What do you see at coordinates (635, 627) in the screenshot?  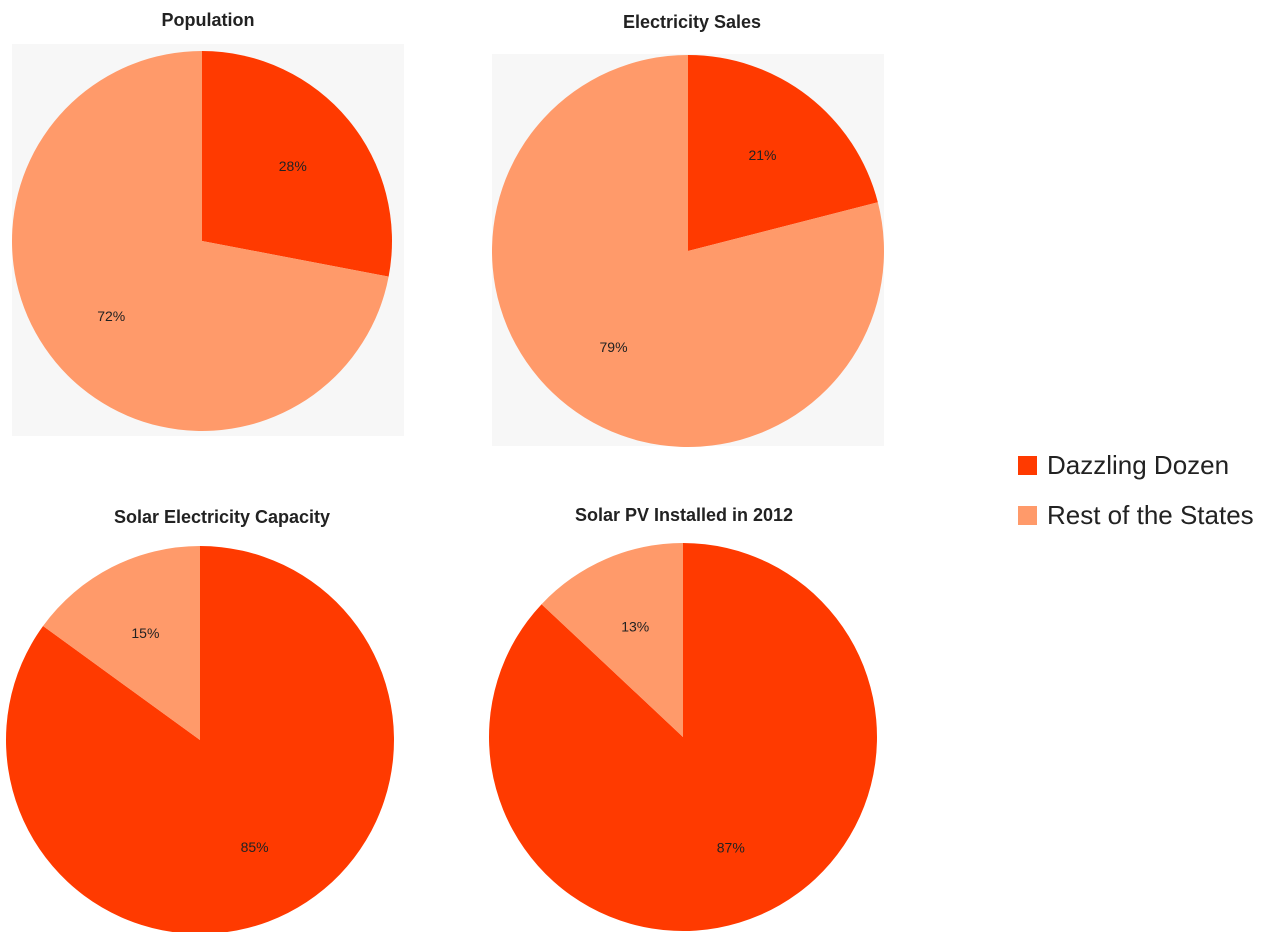 I see `slice-label-rest-of-the-states: 13%` at bounding box center [635, 627].